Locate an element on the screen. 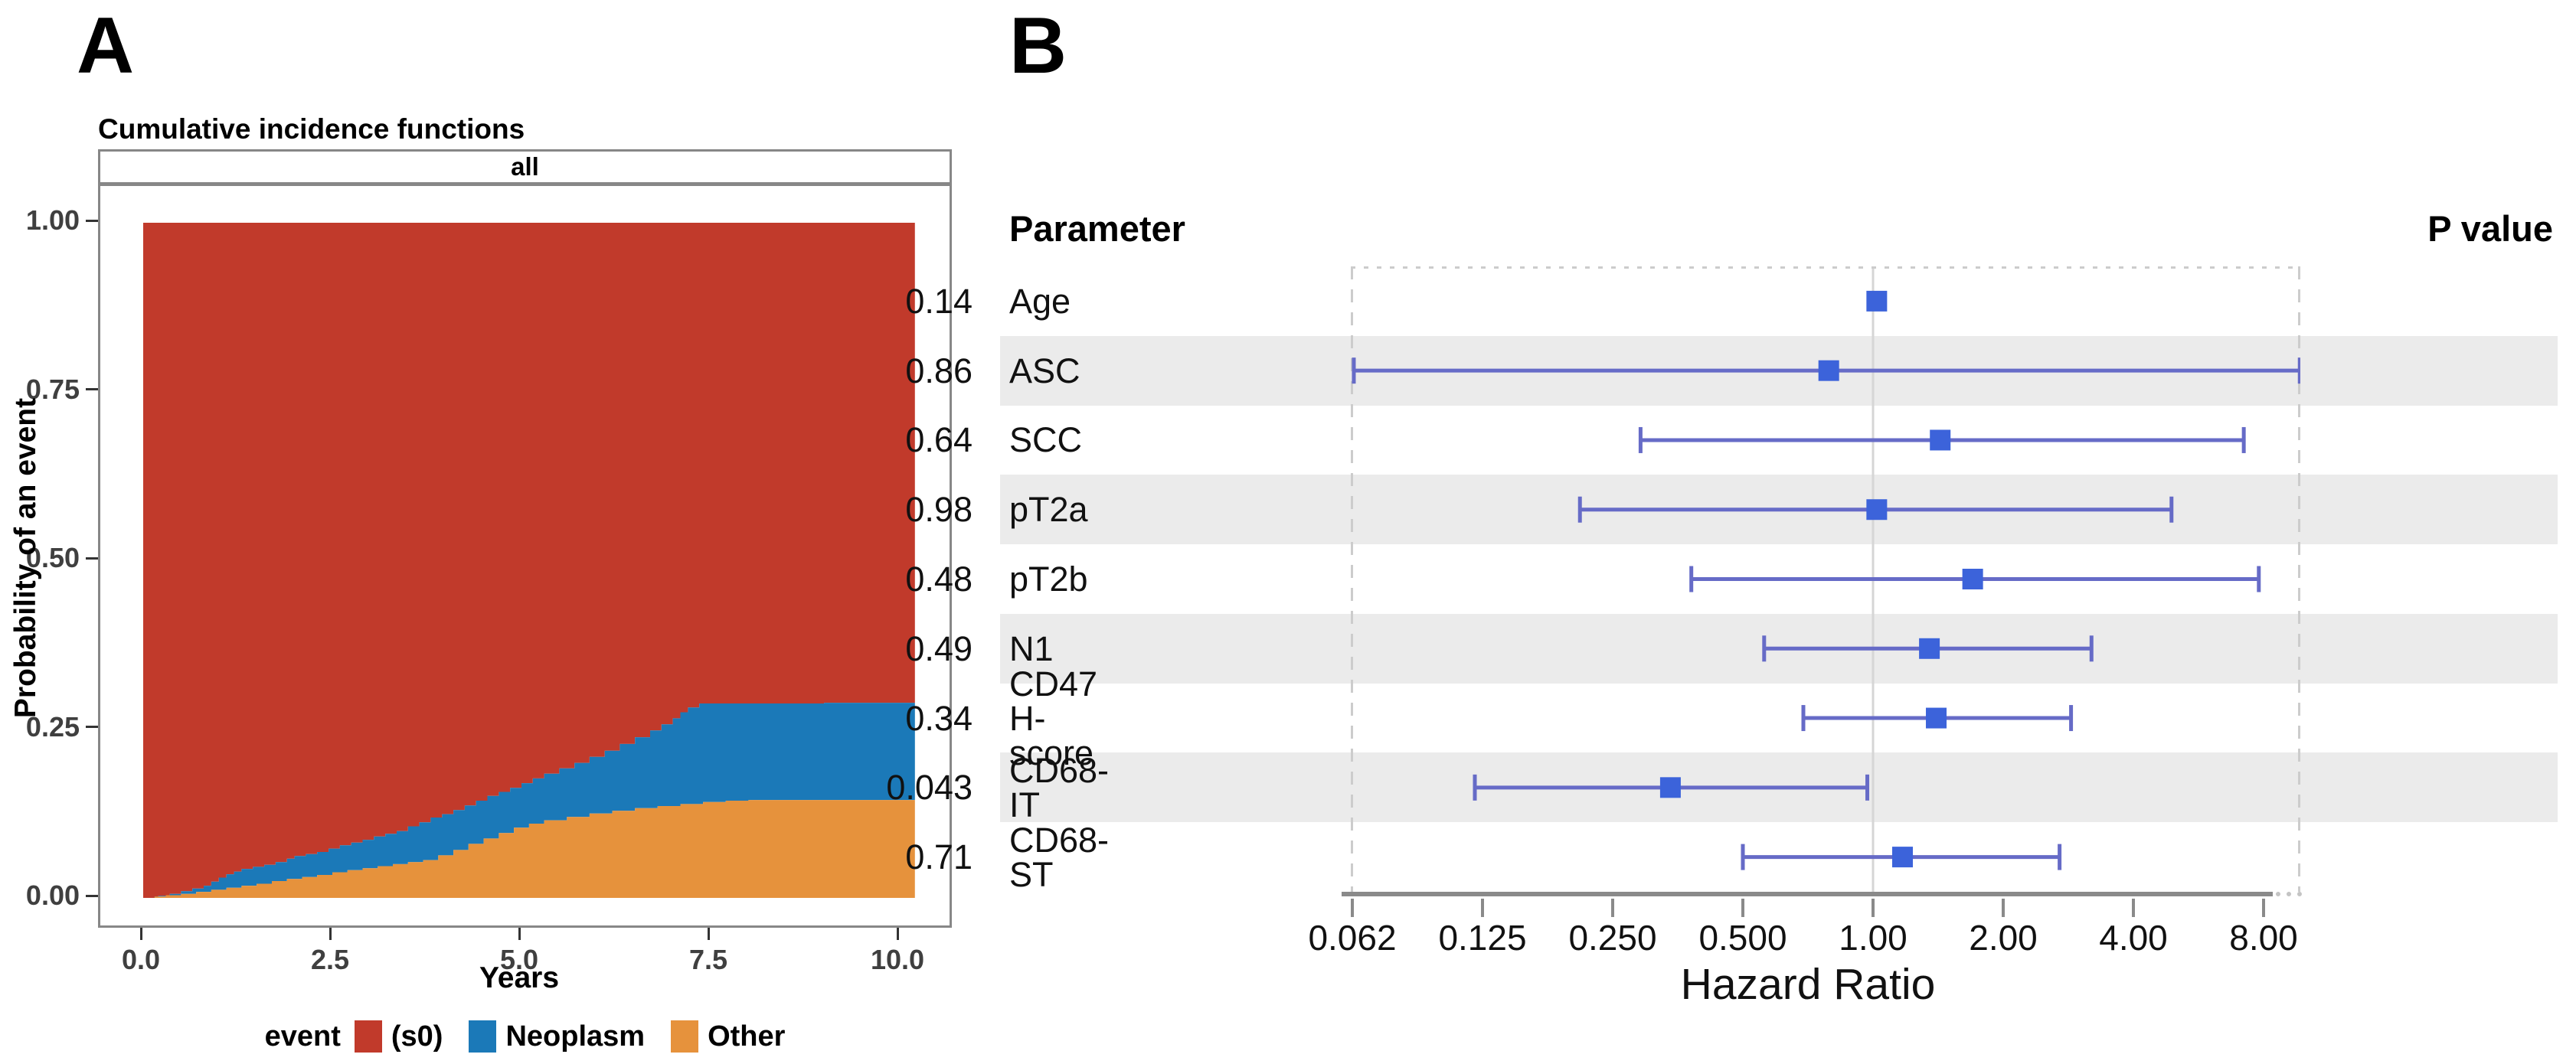  y-tick-label: 0.25 is located at coordinates (52, 726).